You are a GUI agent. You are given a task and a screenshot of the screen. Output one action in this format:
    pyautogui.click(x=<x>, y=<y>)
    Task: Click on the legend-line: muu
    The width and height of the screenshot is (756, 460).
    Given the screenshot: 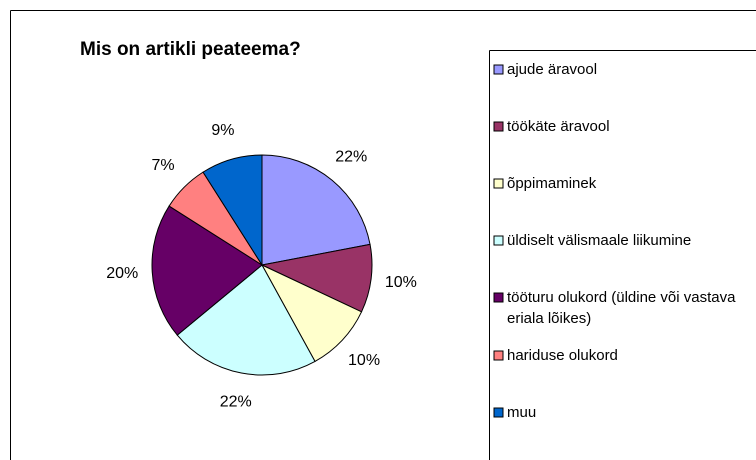 What is the action you would take?
    pyautogui.click(x=521, y=412)
    